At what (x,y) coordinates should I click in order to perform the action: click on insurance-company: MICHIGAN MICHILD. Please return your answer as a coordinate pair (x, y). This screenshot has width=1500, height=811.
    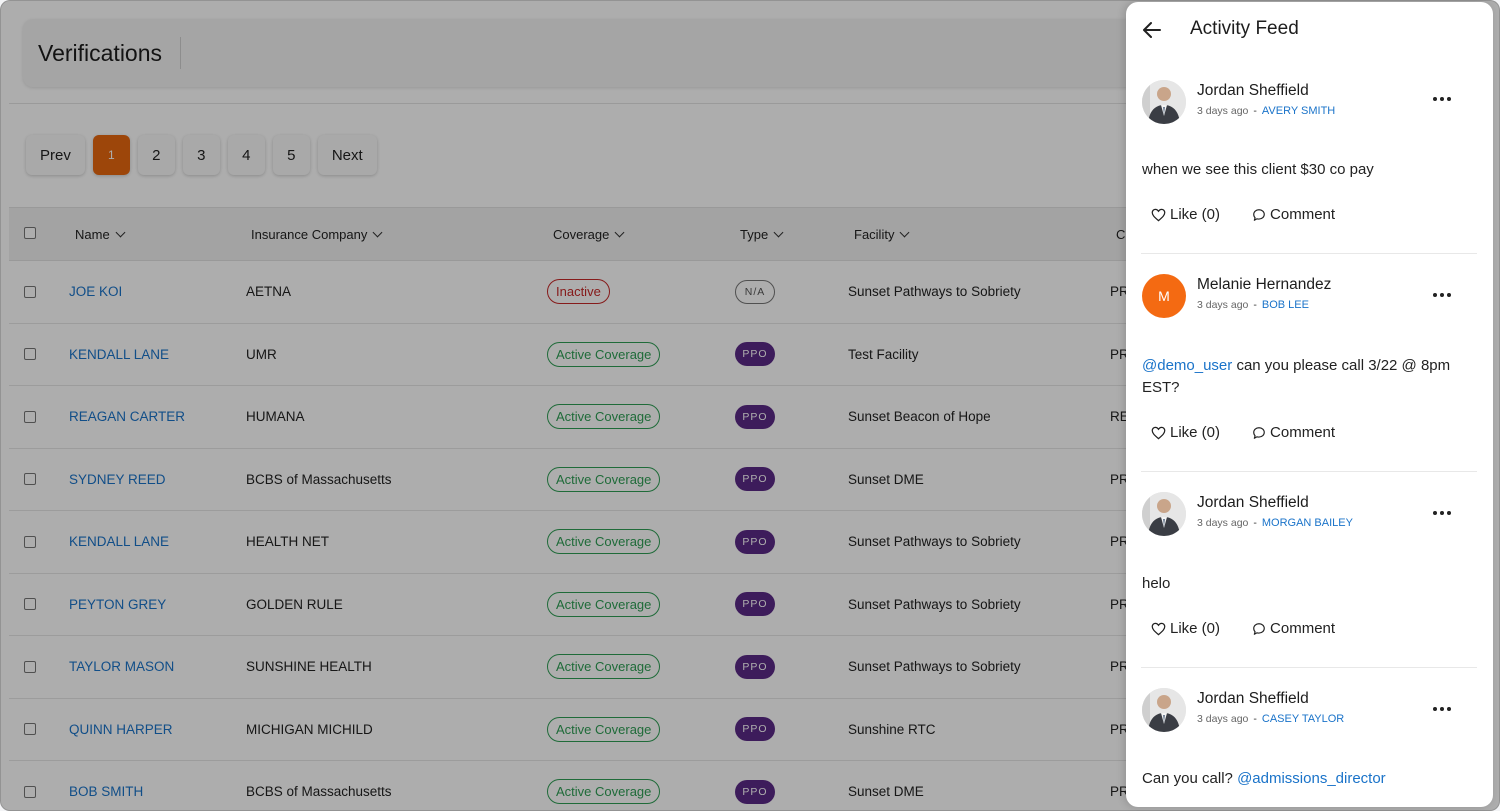
    Looking at the image, I should click on (309, 729).